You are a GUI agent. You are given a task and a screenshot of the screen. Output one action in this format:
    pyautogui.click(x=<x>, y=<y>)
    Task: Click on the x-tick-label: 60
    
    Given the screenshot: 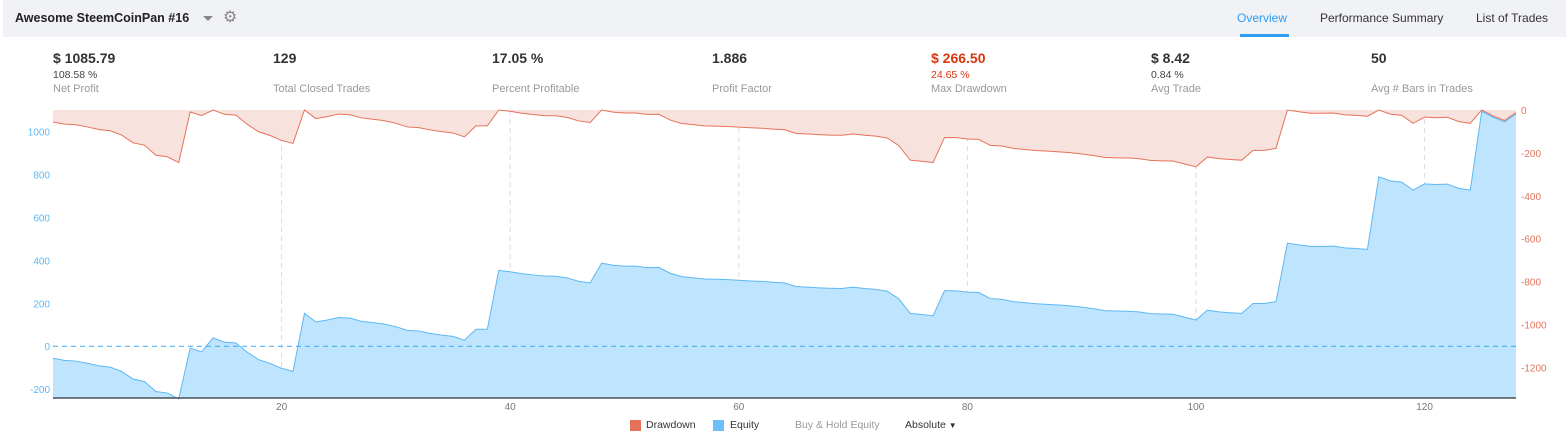 What is the action you would take?
    pyautogui.click(x=739, y=407)
    